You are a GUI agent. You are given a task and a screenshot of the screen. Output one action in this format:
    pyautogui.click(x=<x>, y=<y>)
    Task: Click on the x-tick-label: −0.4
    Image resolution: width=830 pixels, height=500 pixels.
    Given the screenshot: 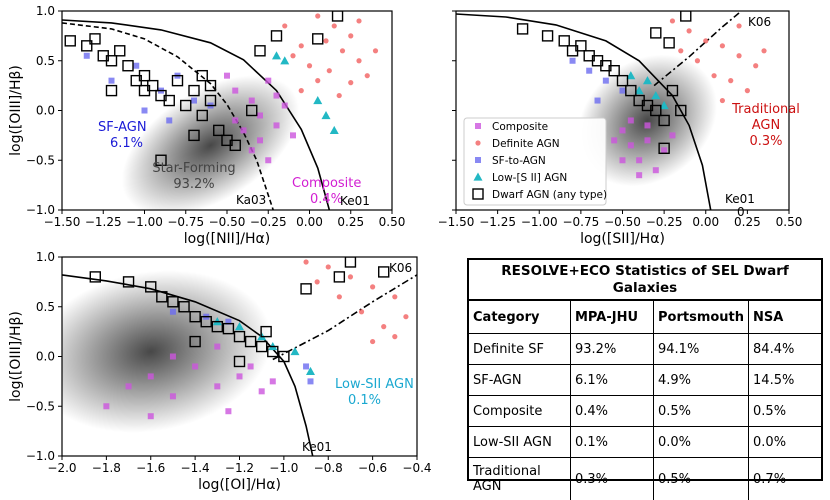 What is the action you would take?
    pyautogui.click(x=416, y=468)
    